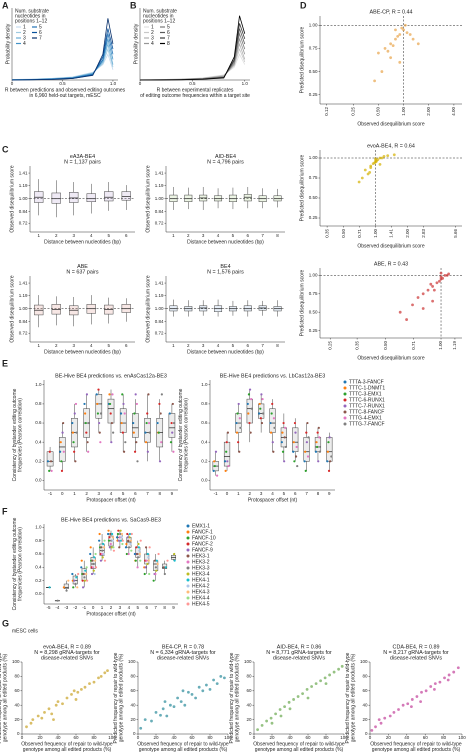 The height and width of the screenshot is (756, 474). What do you see at coordinates (168, 38) in the screenshot?
I see `legend-label: 7` at bounding box center [168, 38].